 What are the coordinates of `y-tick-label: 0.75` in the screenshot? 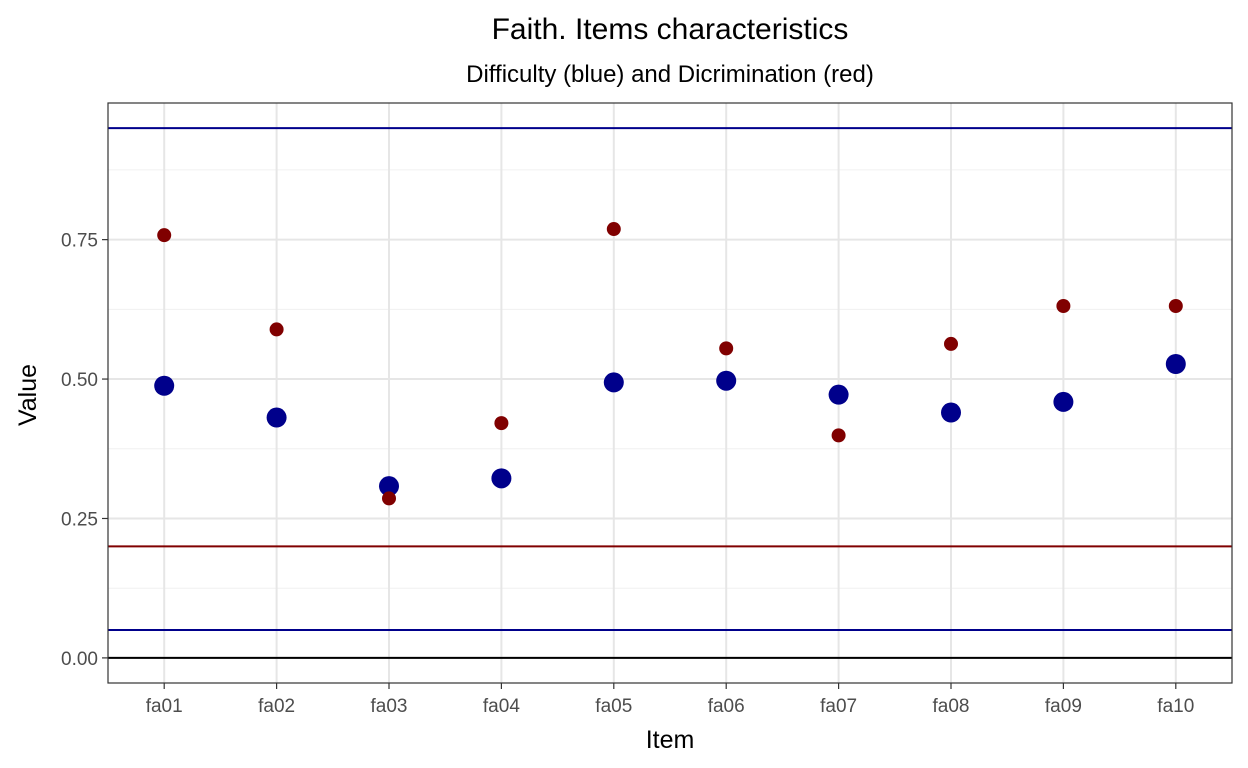 It's located at (79, 241).